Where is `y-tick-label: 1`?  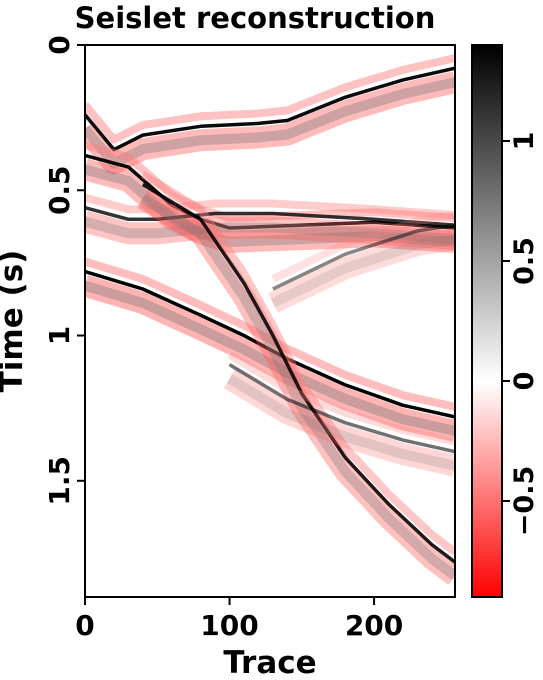 y-tick-label: 1 is located at coordinates (59, 335).